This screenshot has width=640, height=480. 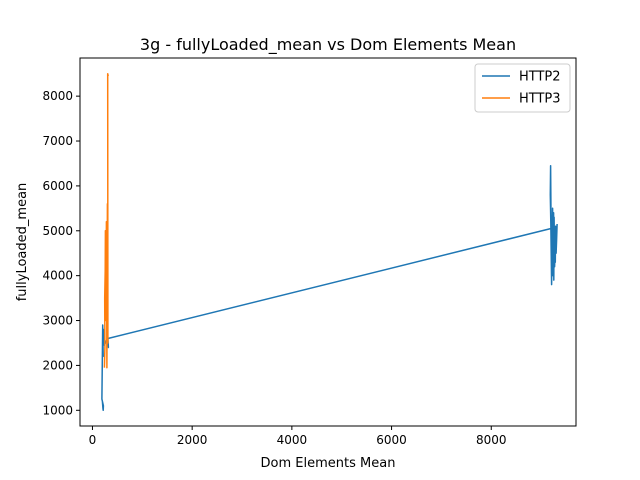 I want to click on y-tick-label: 1000, so click(x=57, y=410).